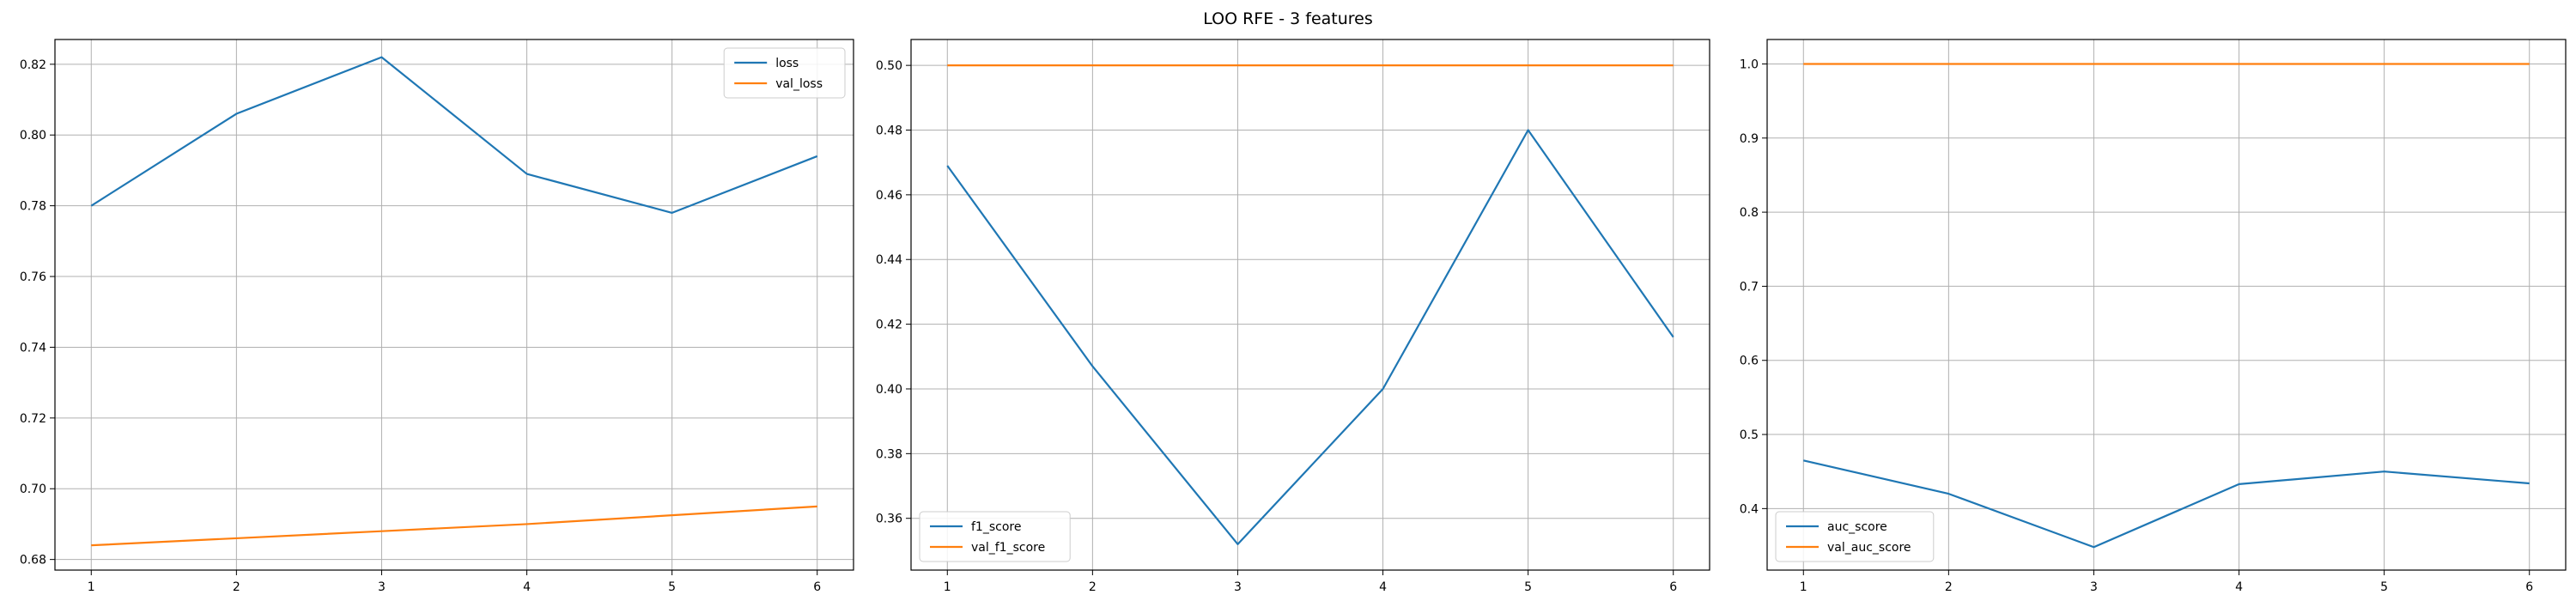 This screenshot has height=601, width=2576. What do you see at coordinates (1288, 18) in the screenshot?
I see `figure-suptitle: LOO RFE - 3 features` at bounding box center [1288, 18].